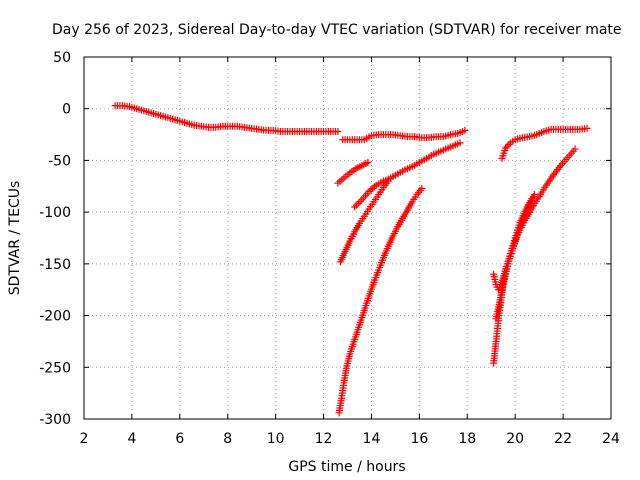  Describe the element at coordinates (59, 161) in the screenshot. I see `y-tick-label: -50` at that location.